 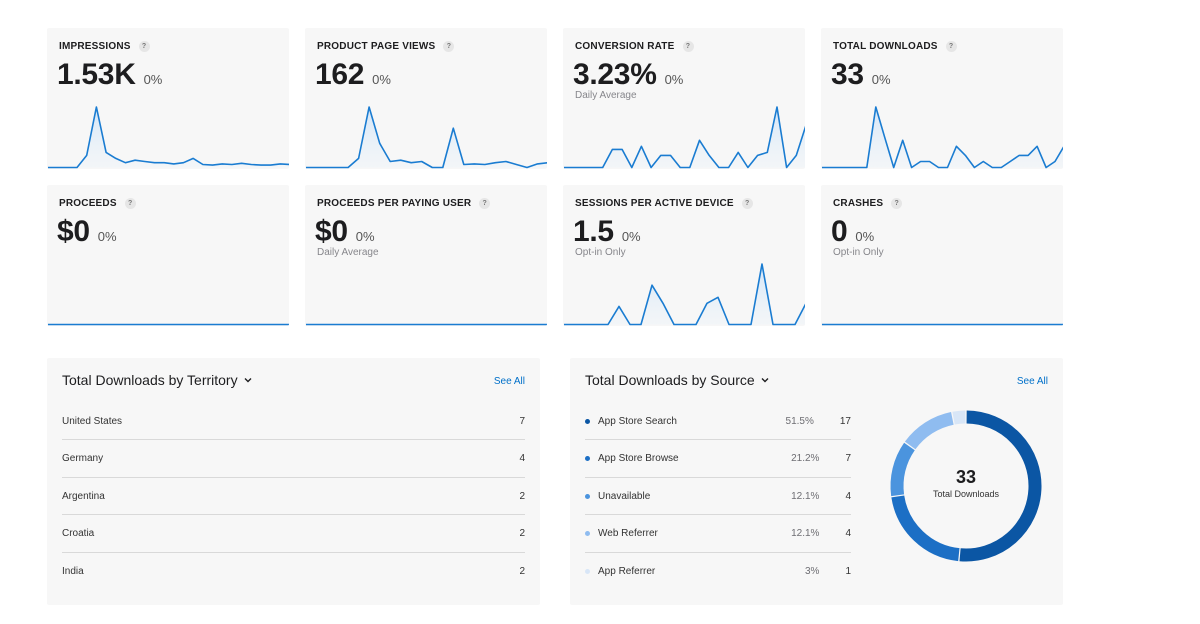 I want to click on territory-title-dropdown: Total Downloads by Territory, so click(x=157, y=380).